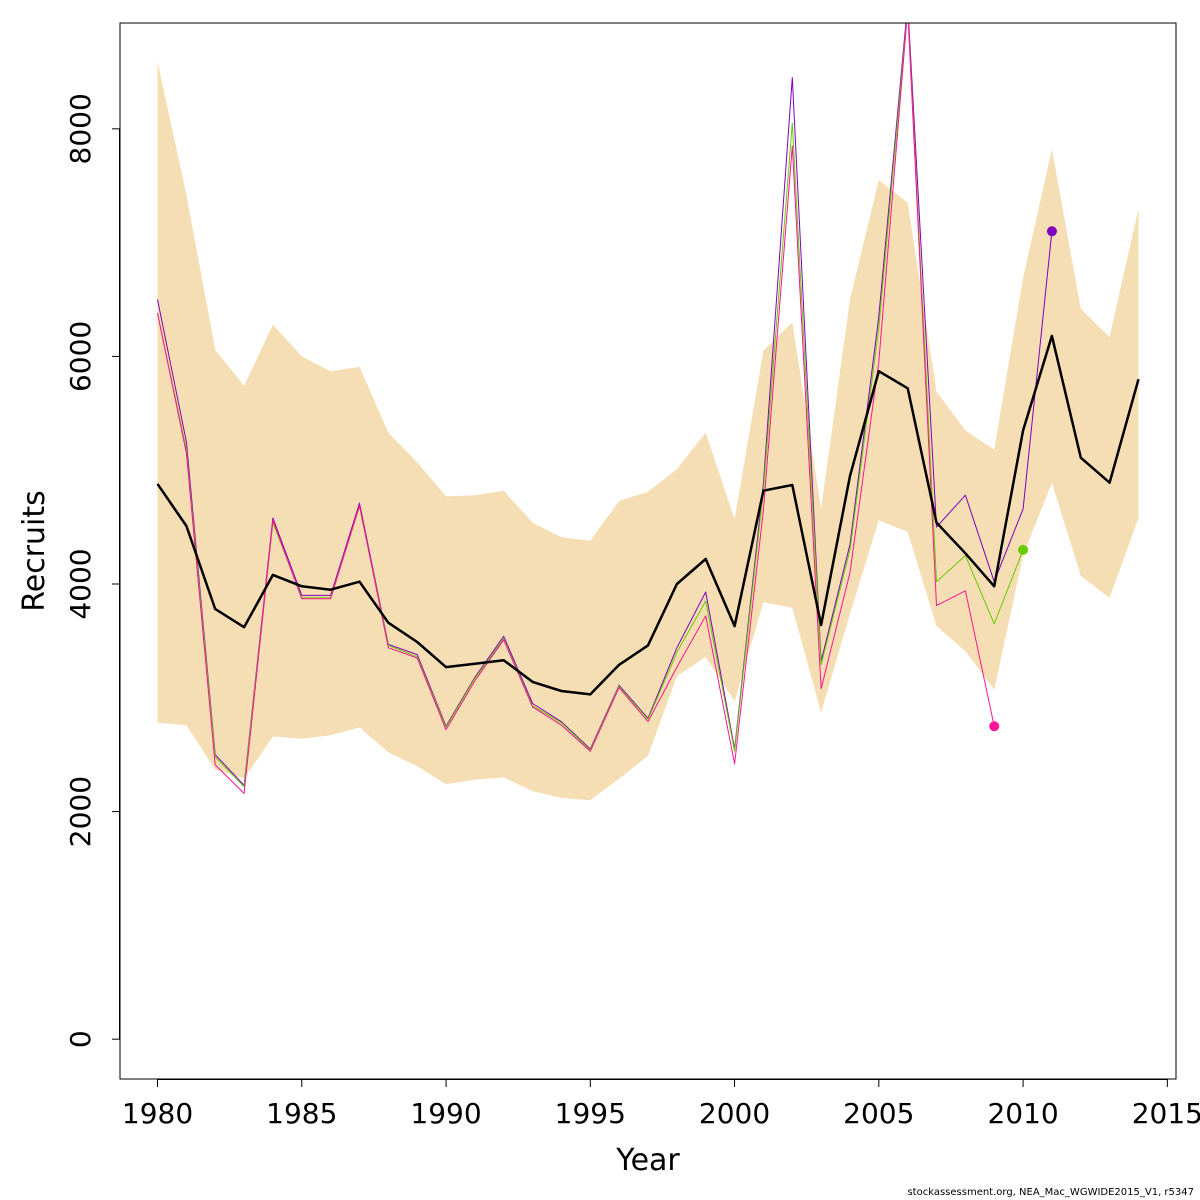 This screenshot has width=1200, height=1200. What do you see at coordinates (80, 583) in the screenshot?
I see `y-tick-label: 4000` at bounding box center [80, 583].